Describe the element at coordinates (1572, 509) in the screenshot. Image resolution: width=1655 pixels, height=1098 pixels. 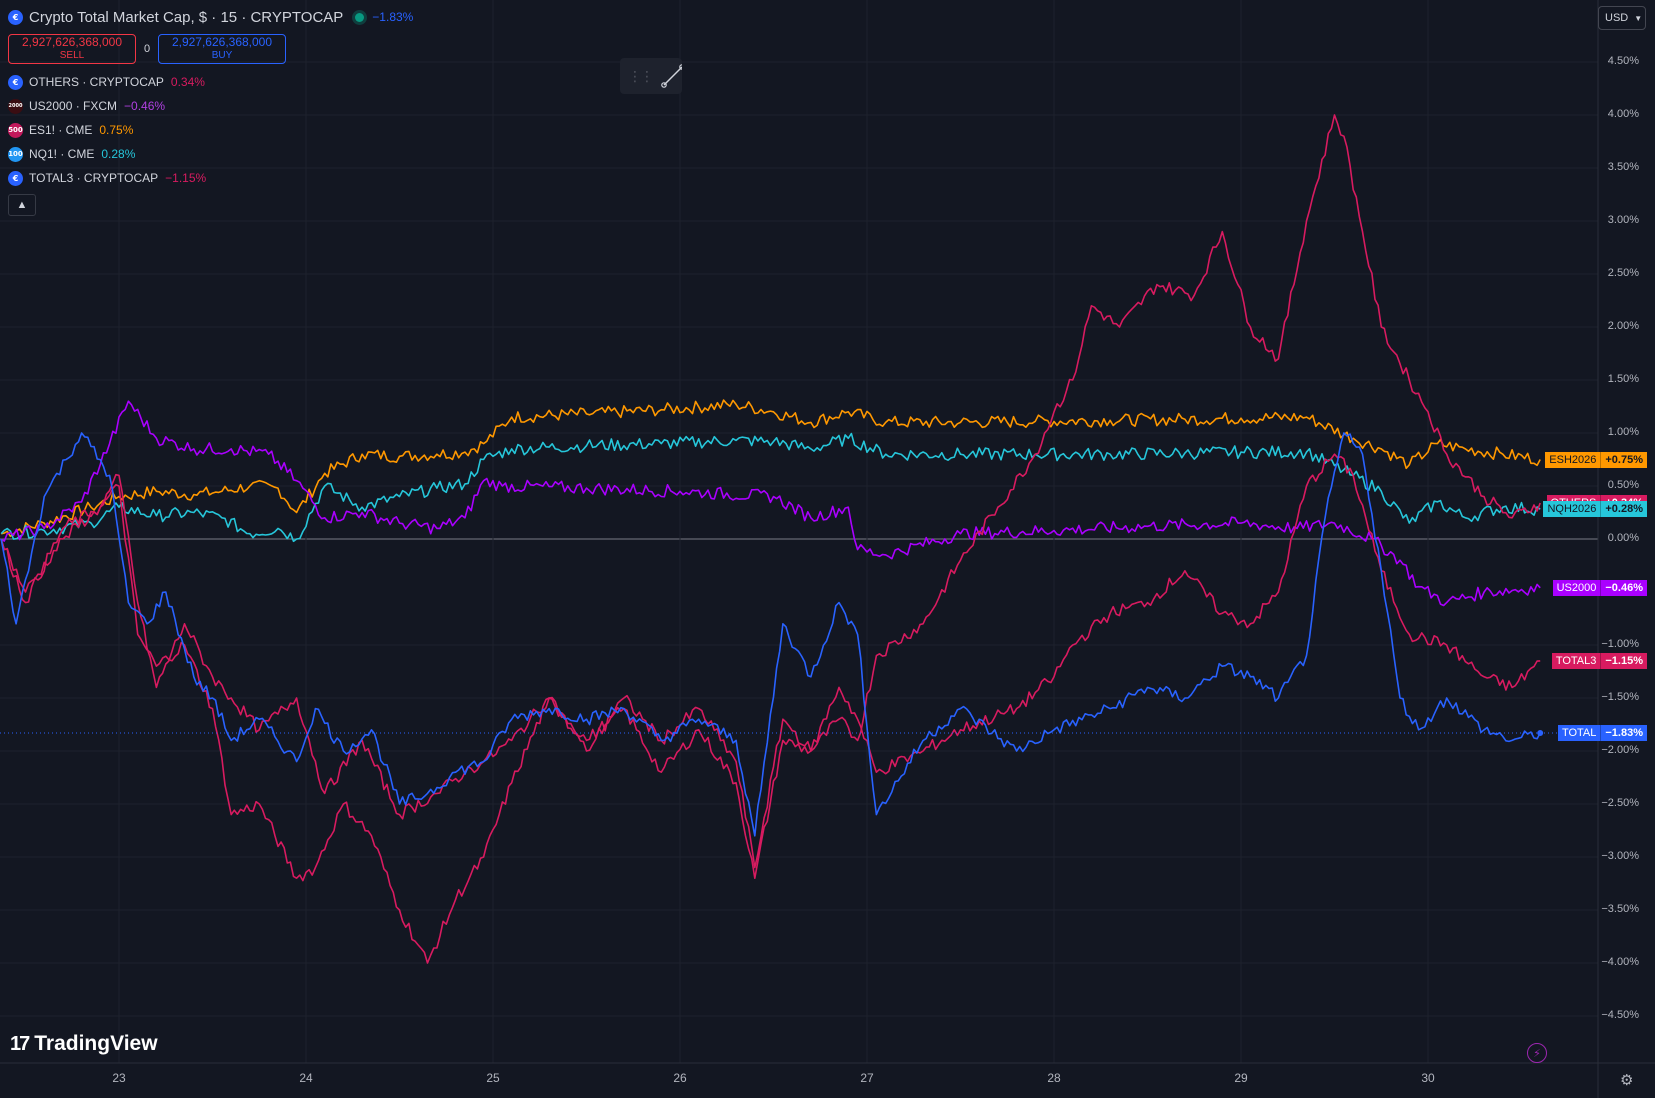
I see `badge-name: NQH2026` at that location.